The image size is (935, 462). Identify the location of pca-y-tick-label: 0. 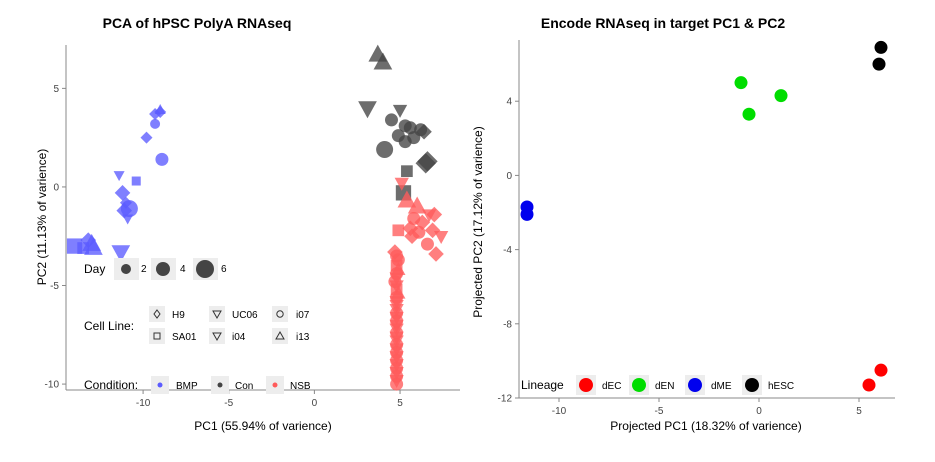
(56, 187).